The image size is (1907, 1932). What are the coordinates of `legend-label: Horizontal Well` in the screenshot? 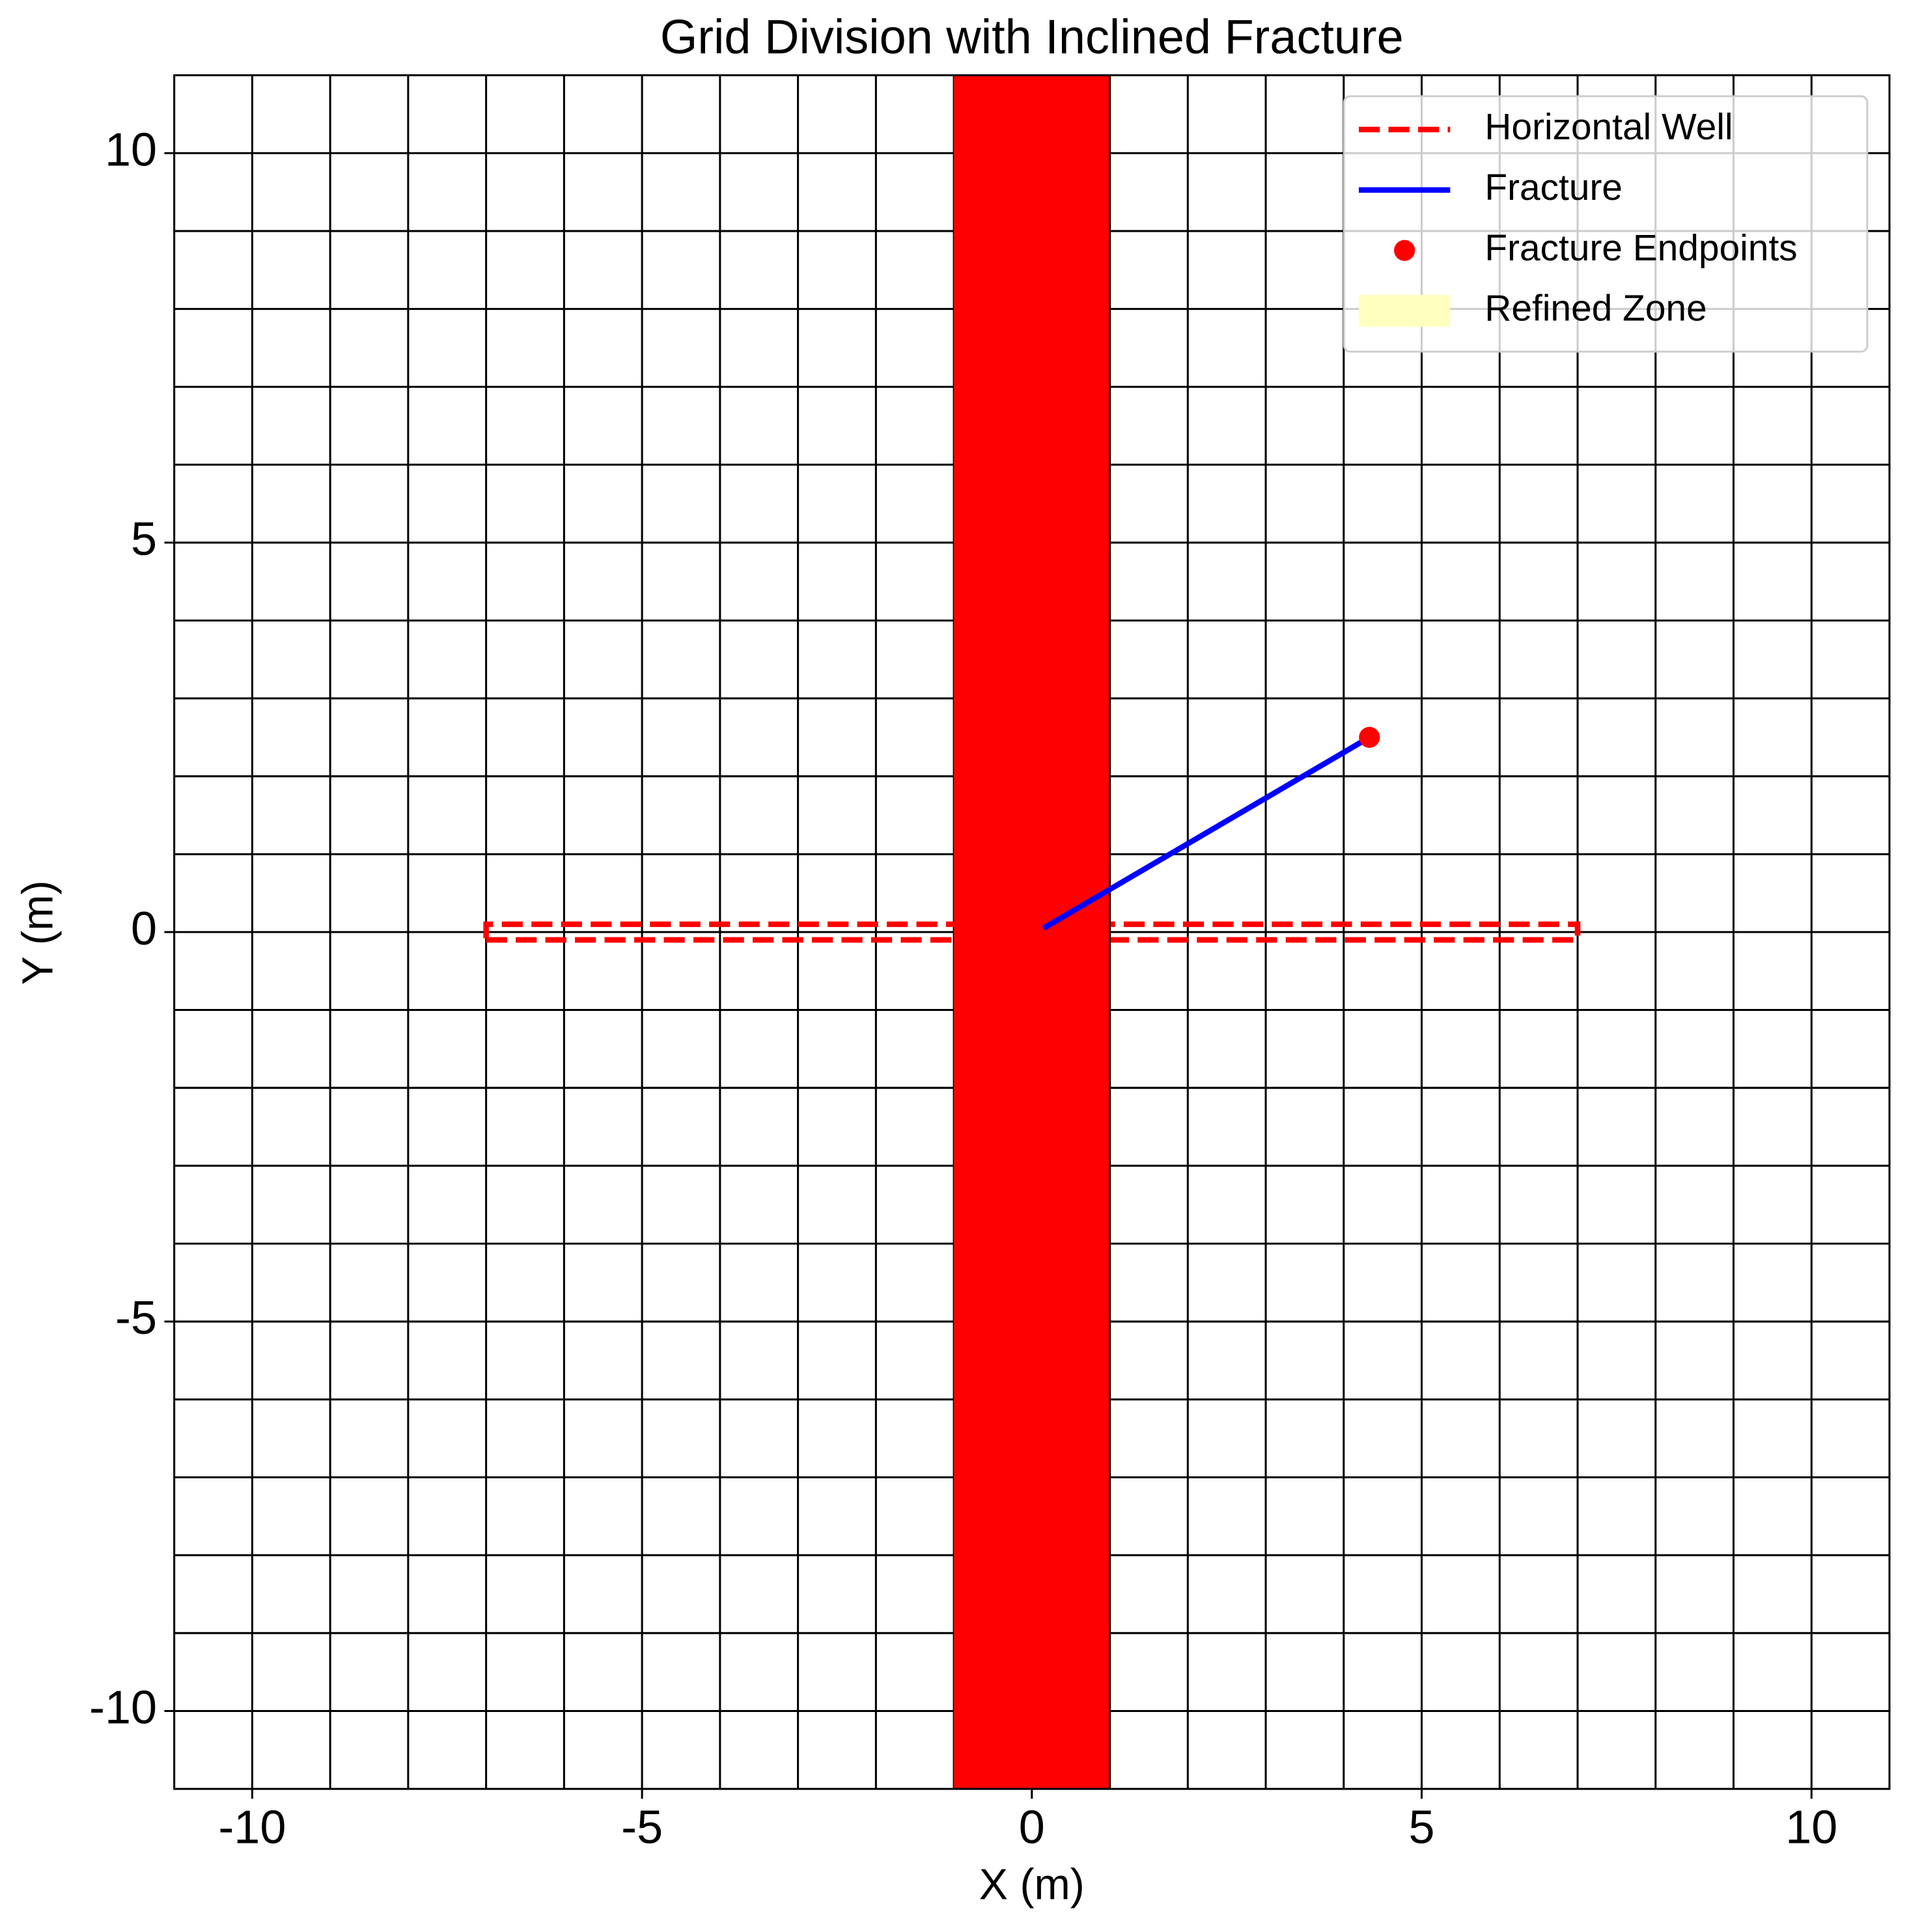 It's located at (1608, 127).